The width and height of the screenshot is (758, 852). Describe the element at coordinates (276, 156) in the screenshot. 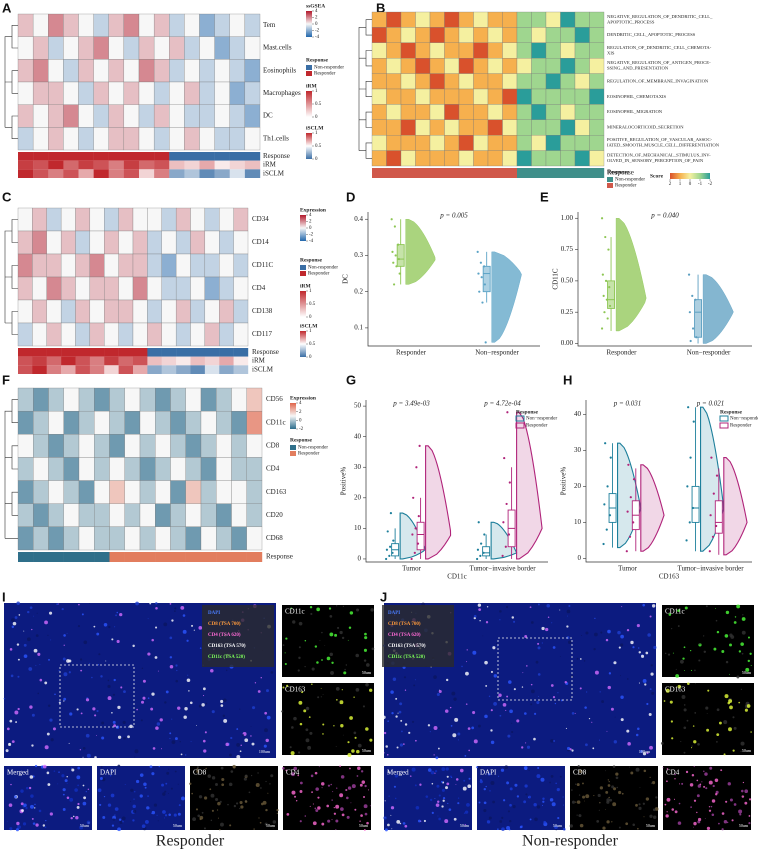

I see `annotation-label: Response` at that location.